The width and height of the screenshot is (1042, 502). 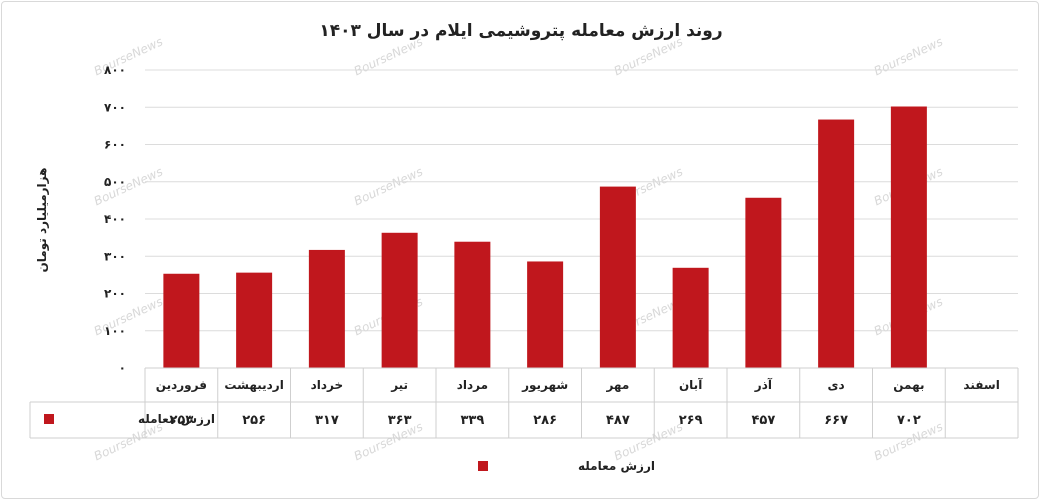 I want to click on x-tick-label: اسفند, so click(x=981, y=385).